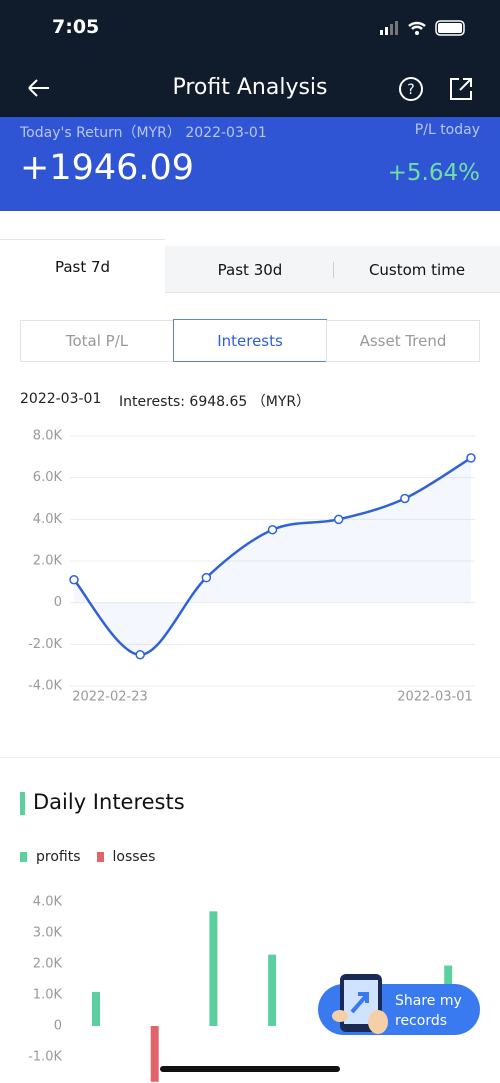 The height and width of the screenshot is (1083, 500). Describe the element at coordinates (76, 27) in the screenshot. I see `status-time: 7:05` at that location.